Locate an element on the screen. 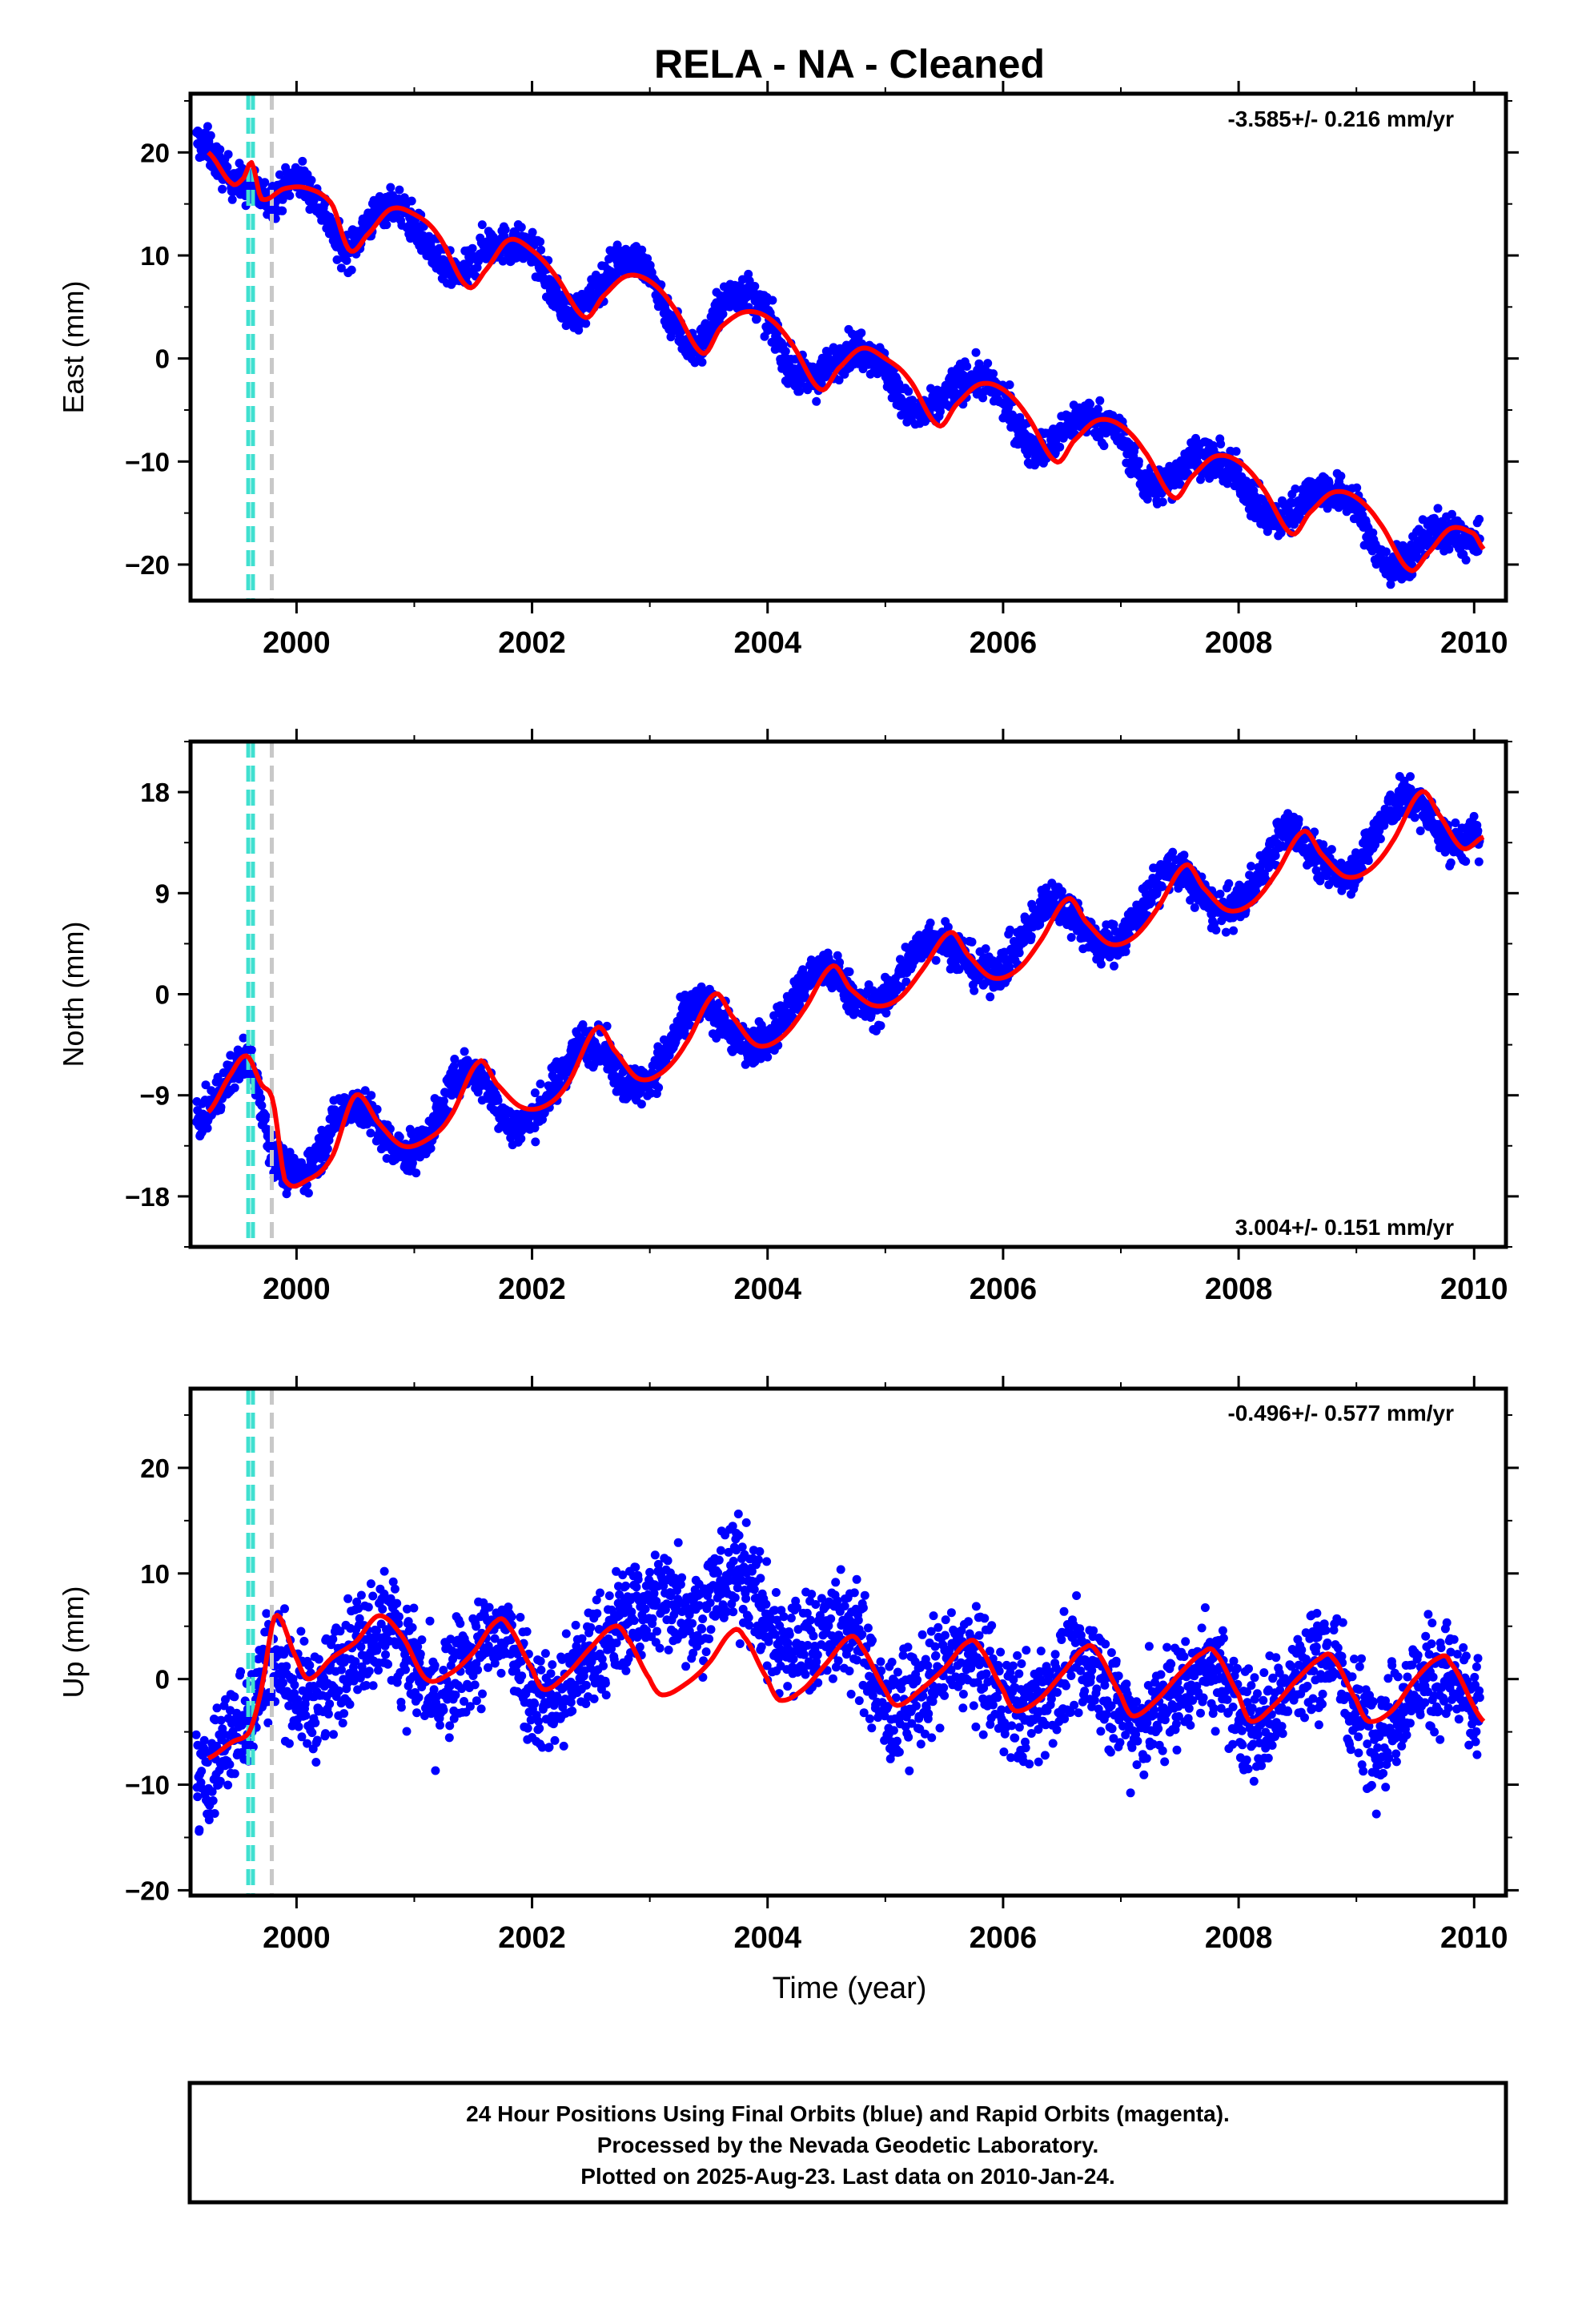  east-y-tick-label: 0 is located at coordinates (162, 359).